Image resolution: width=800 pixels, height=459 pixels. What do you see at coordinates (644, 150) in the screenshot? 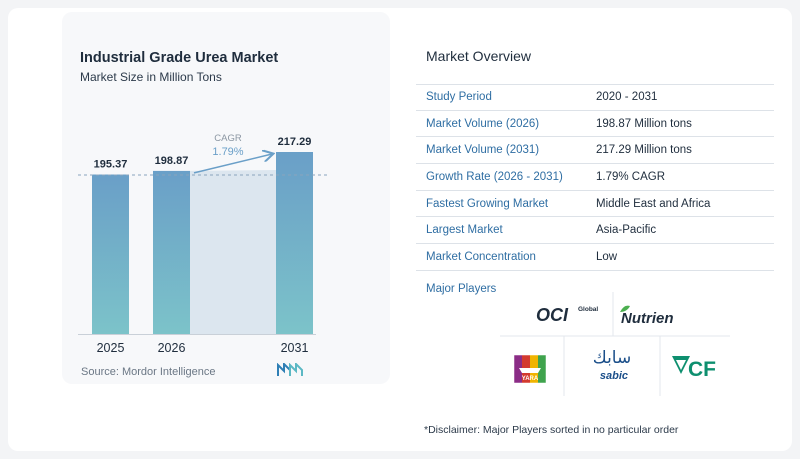
I see `overview-value: 217.29 Million tons` at bounding box center [644, 150].